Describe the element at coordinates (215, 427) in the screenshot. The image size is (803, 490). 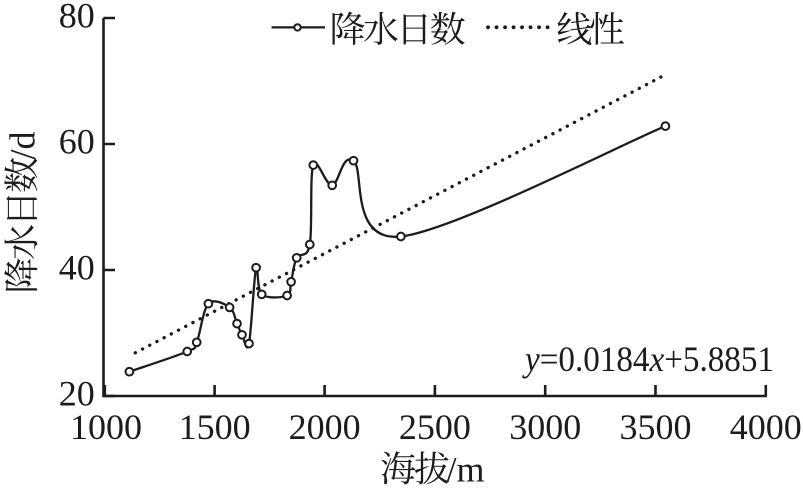
I see `svg-text: 1500` at that location.